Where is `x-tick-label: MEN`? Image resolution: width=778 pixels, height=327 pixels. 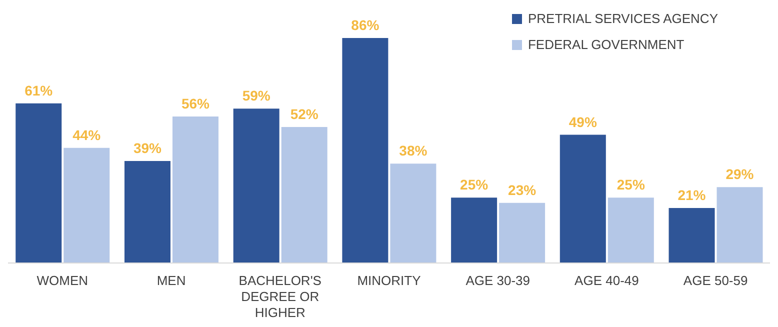
x-tick-label: MEN is located at coordinates (171, 280).